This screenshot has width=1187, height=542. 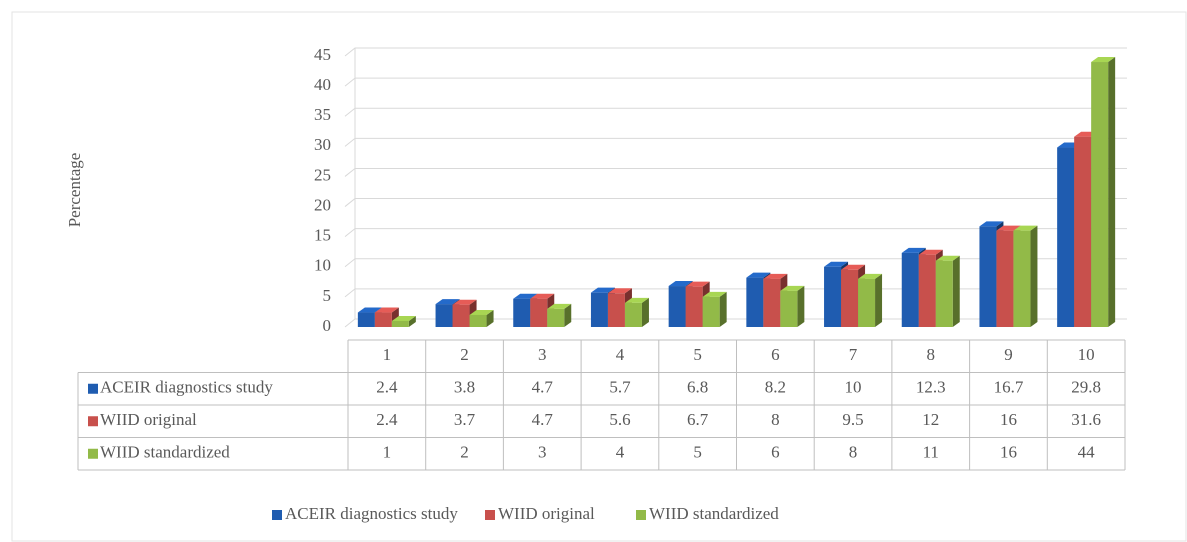 I want to click on table-row-header: WIID original, so click(x=148, y=419).